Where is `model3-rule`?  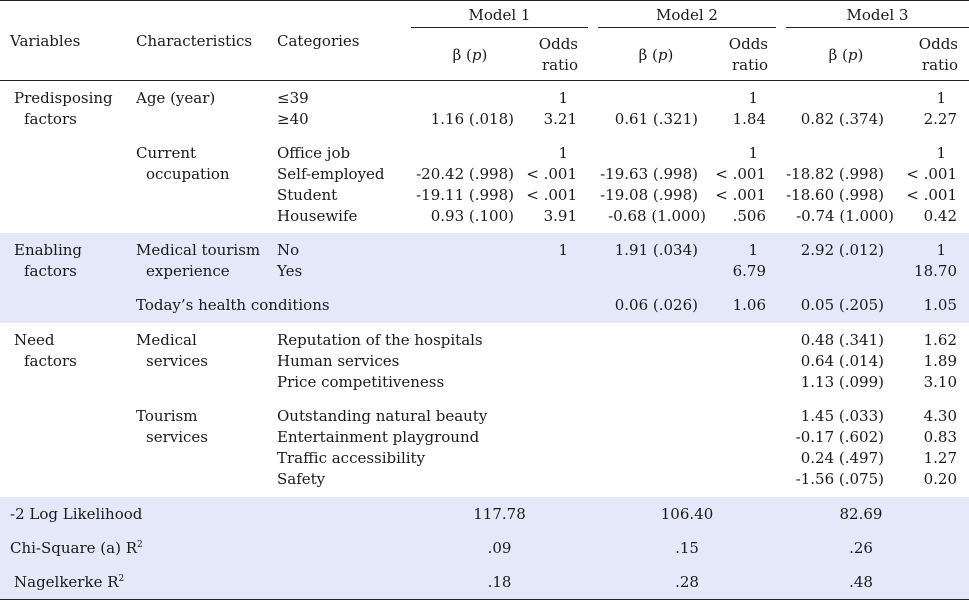 model3-rule is located at coordinates (877, 27).